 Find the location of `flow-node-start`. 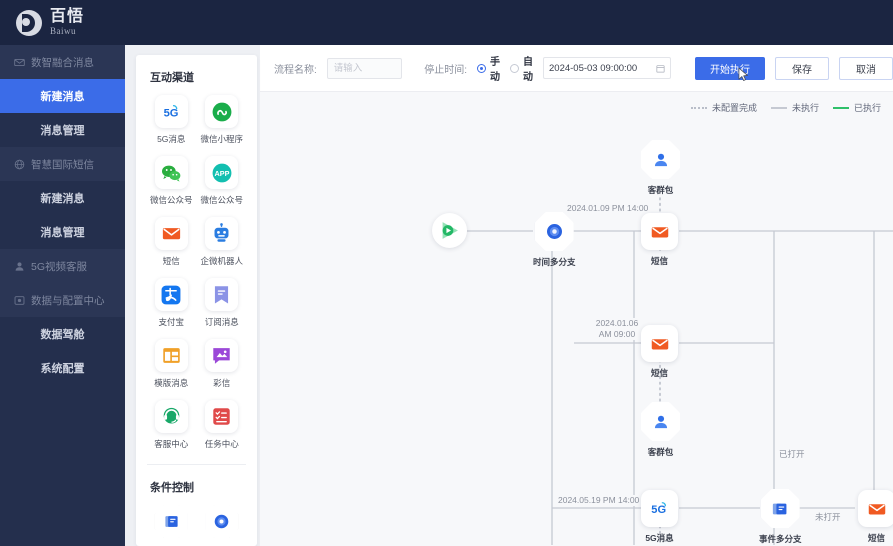

flow-node-start is located at coordinates (449, 230).